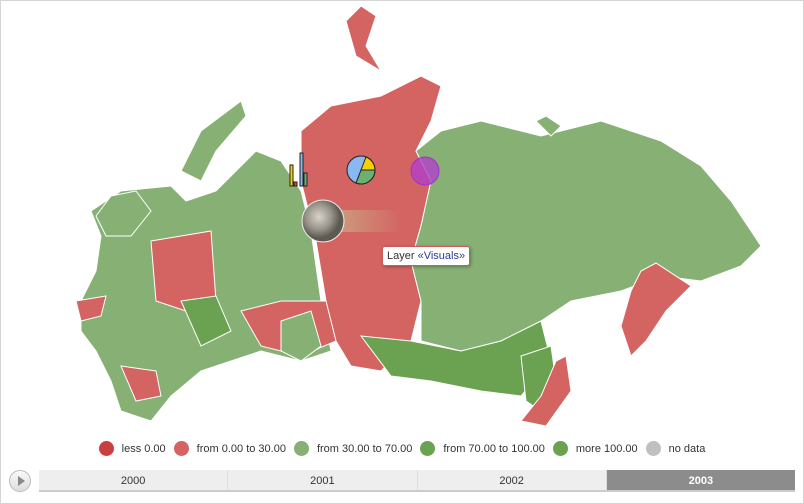  Describe the element at coordinates (143, 448) in the screenshot. I see `legend-label: less 0.00` at that location.